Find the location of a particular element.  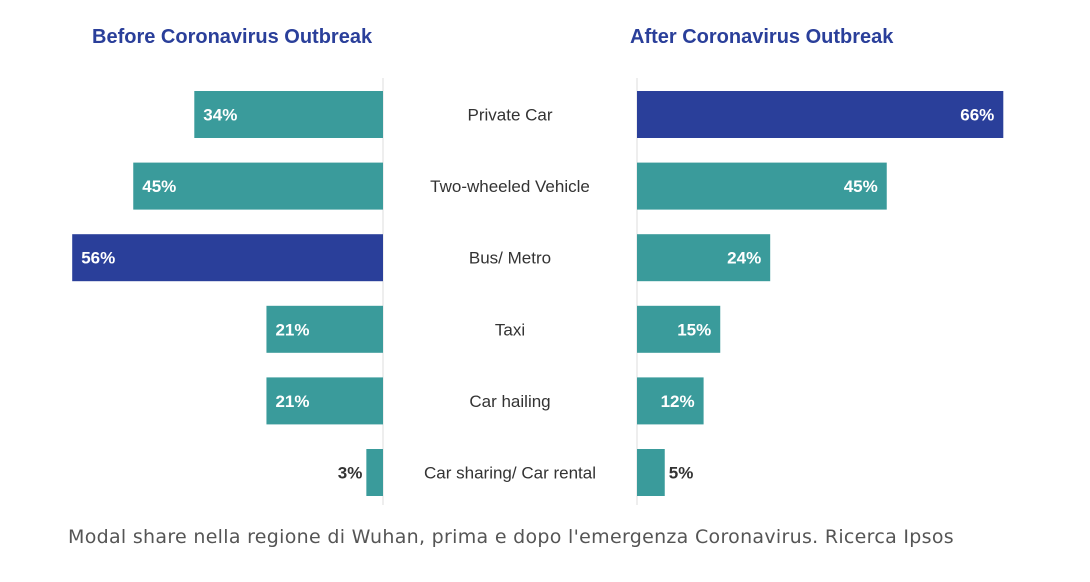

category-label: Car sharing/ Car rental is located at coordinates (510, 473).